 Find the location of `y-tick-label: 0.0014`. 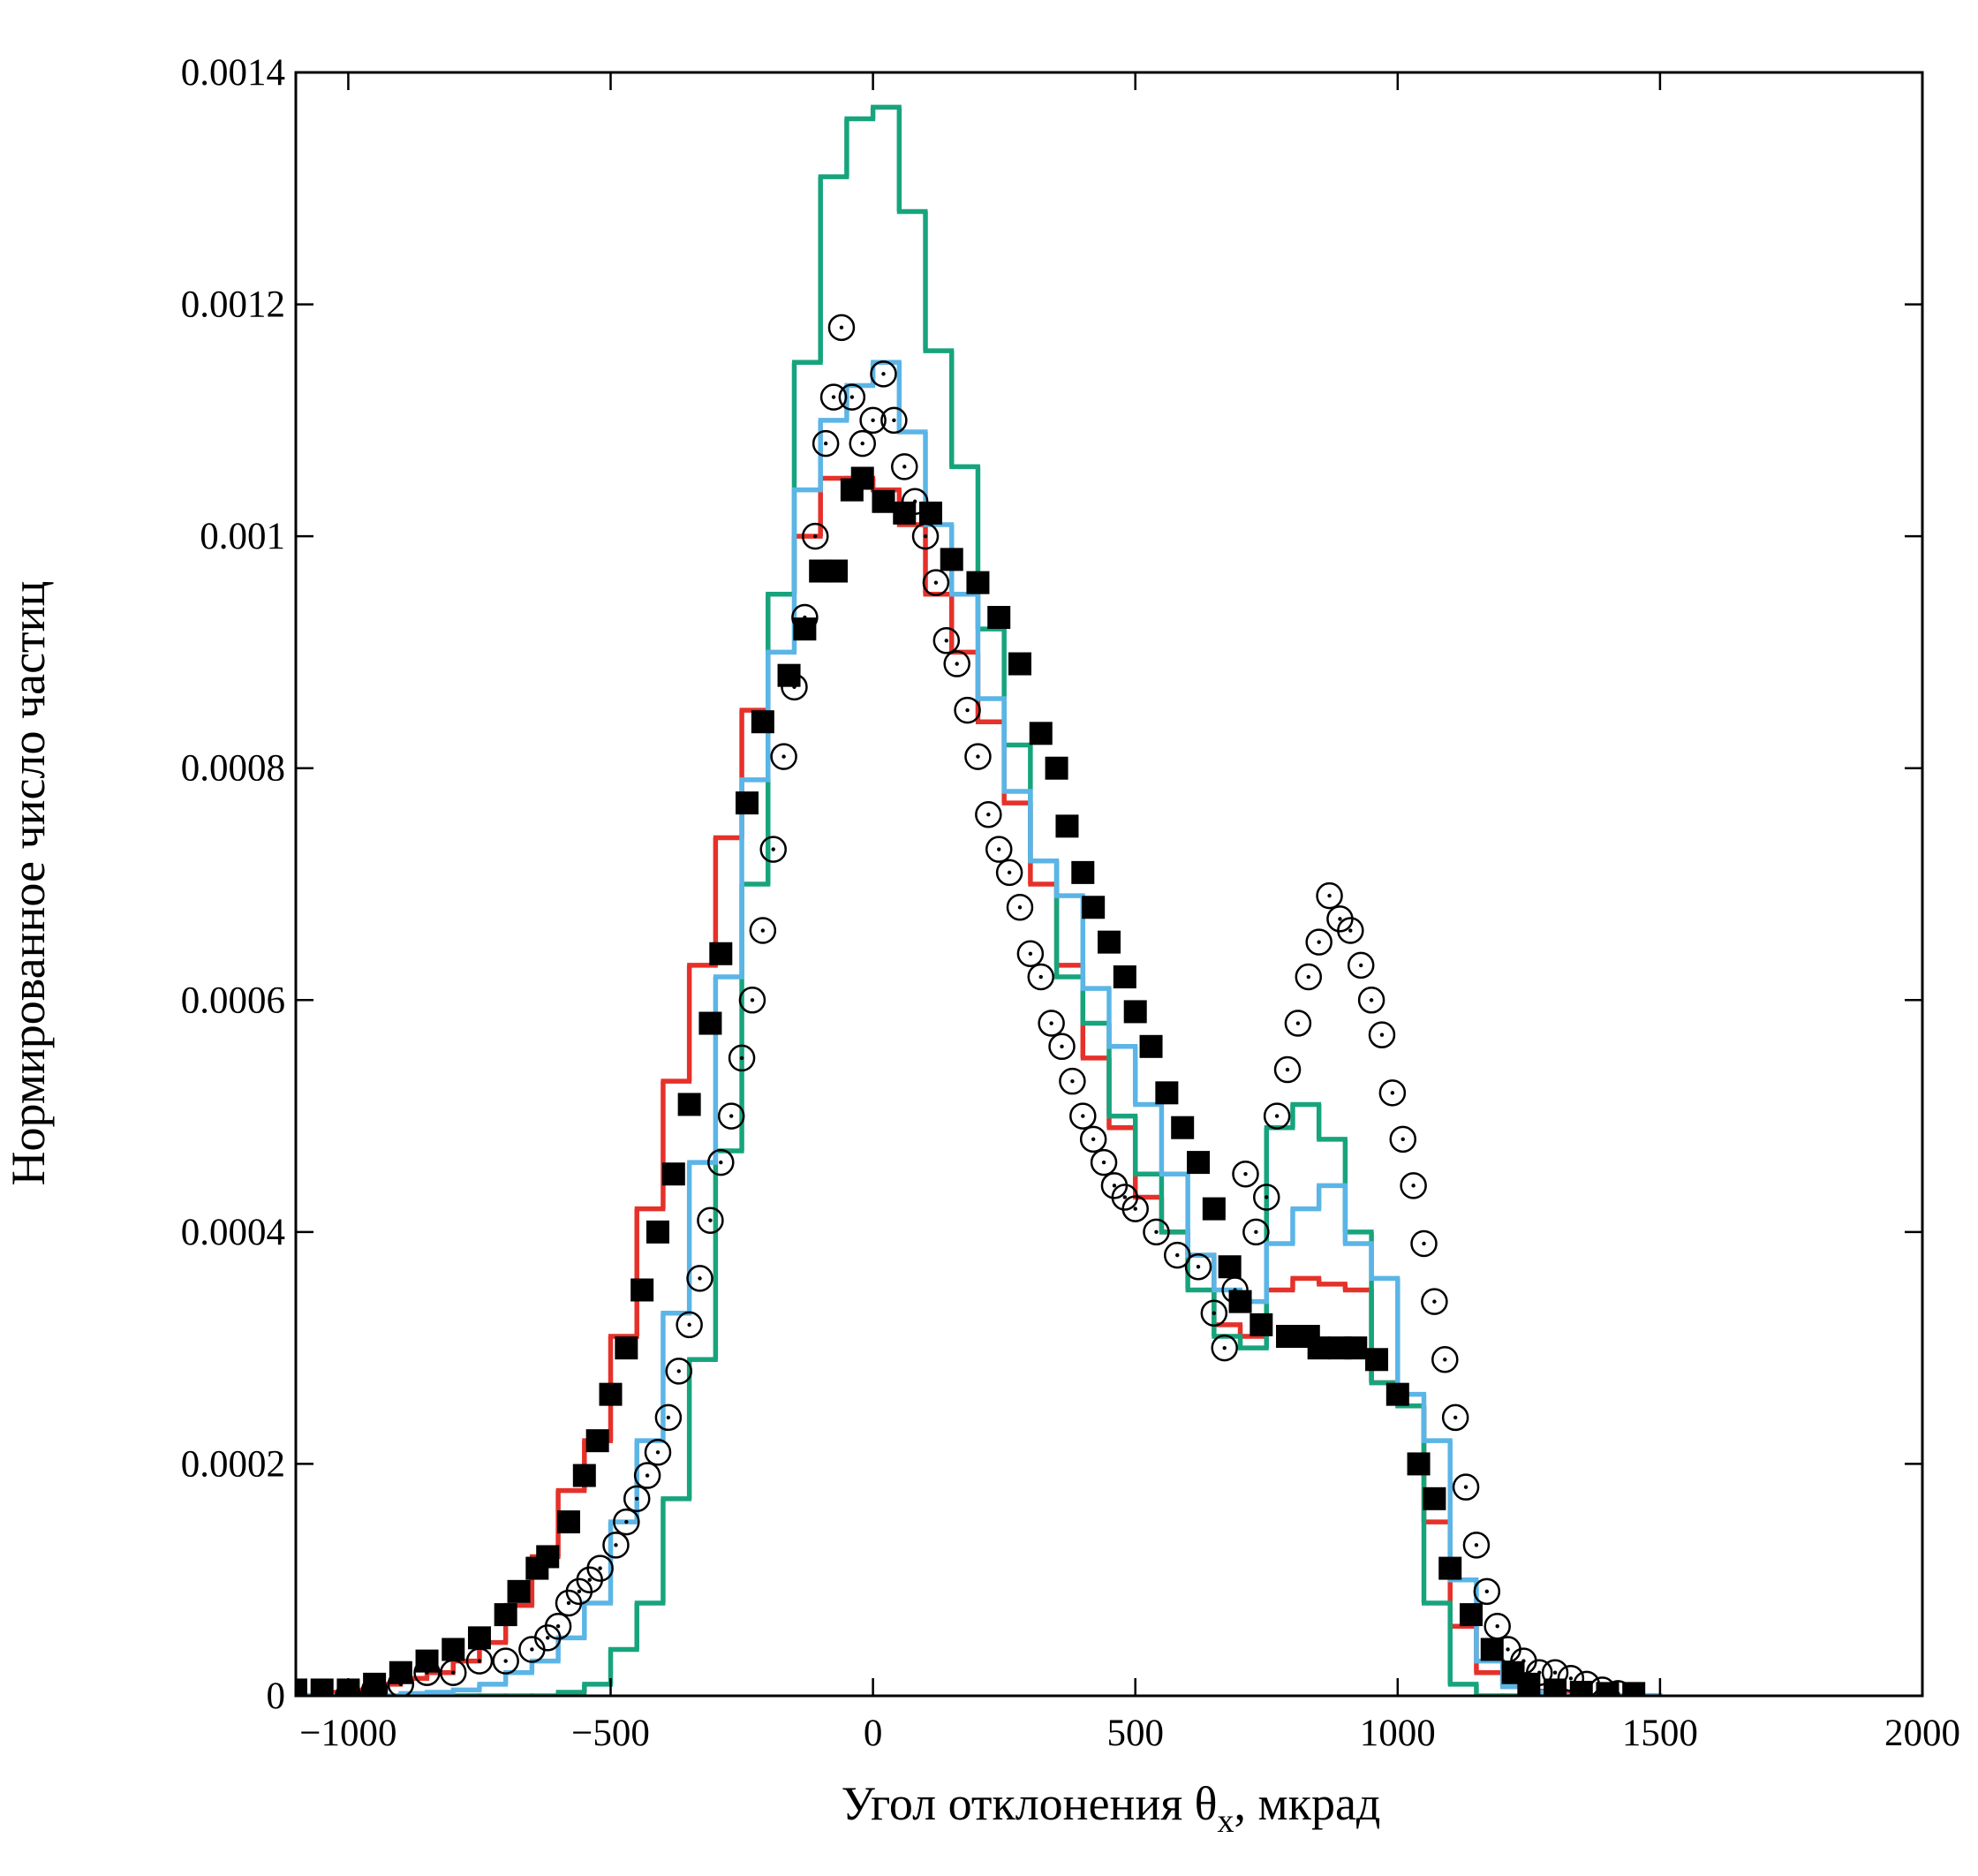

y-tick-label: 0.0014 is located at coordinates (233, 73).